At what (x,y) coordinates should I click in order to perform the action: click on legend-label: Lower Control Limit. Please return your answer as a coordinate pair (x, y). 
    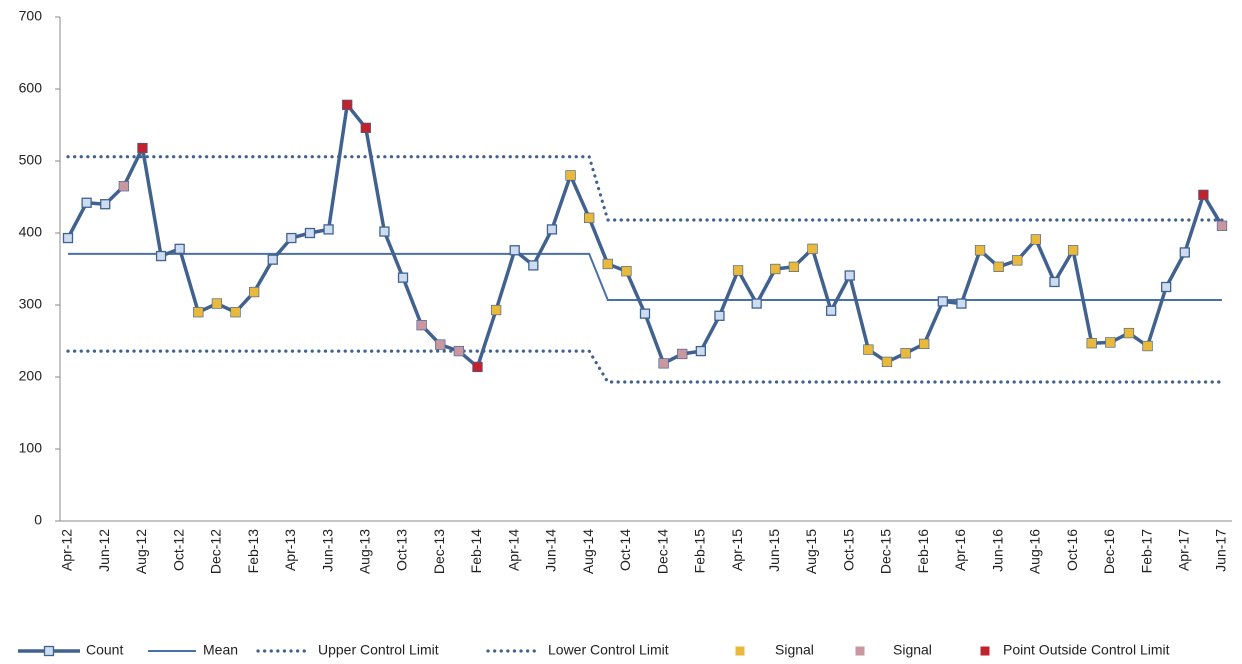
    Looking at the image, I should click on (608, 650).